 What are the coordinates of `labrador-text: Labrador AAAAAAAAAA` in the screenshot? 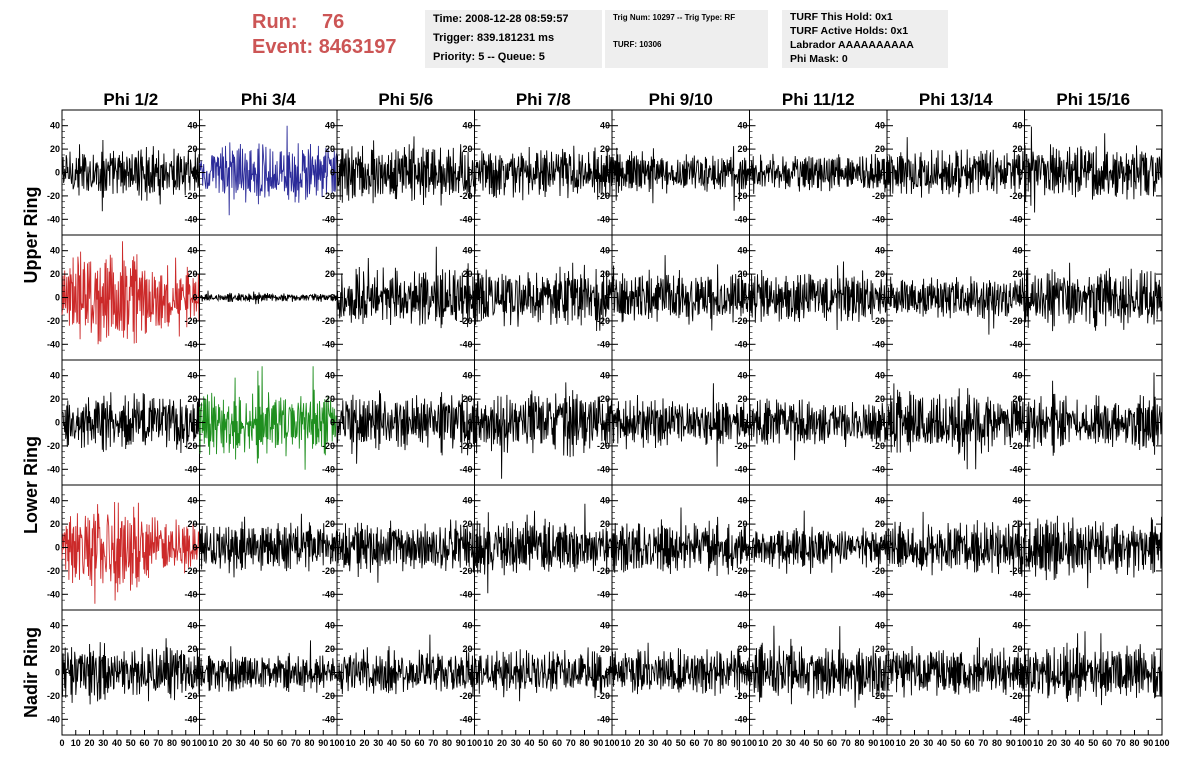 It's located at (852, 45).